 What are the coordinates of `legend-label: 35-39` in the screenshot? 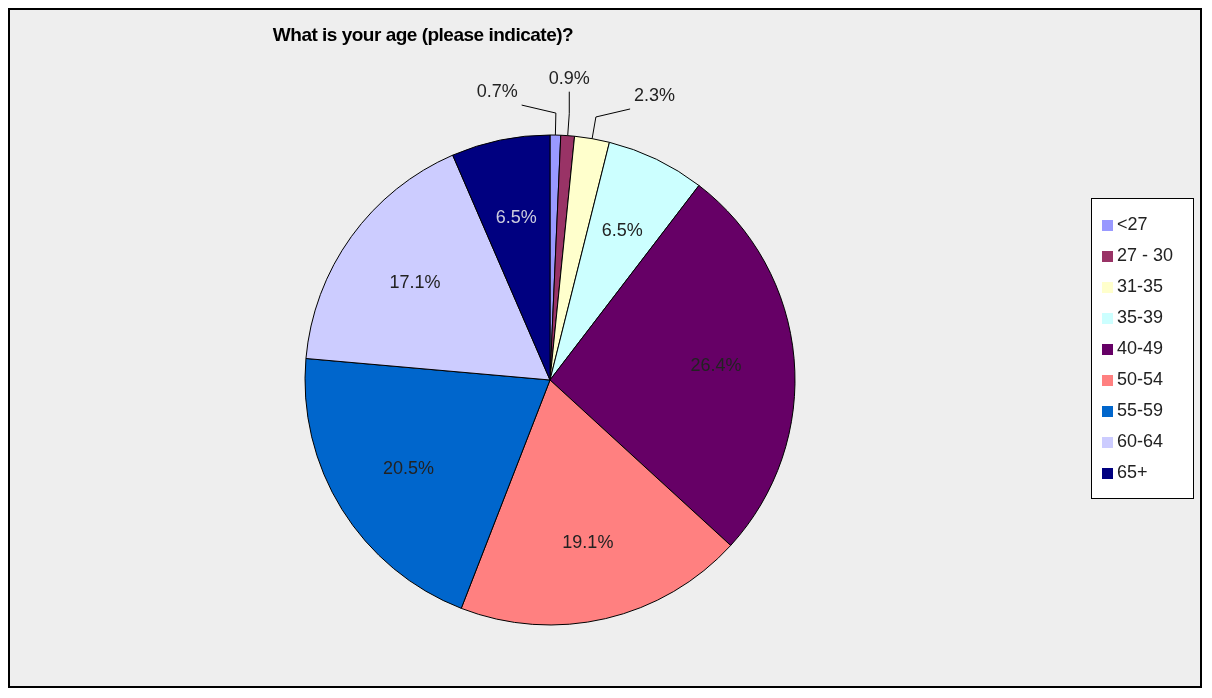 It's located at (1139, 316).